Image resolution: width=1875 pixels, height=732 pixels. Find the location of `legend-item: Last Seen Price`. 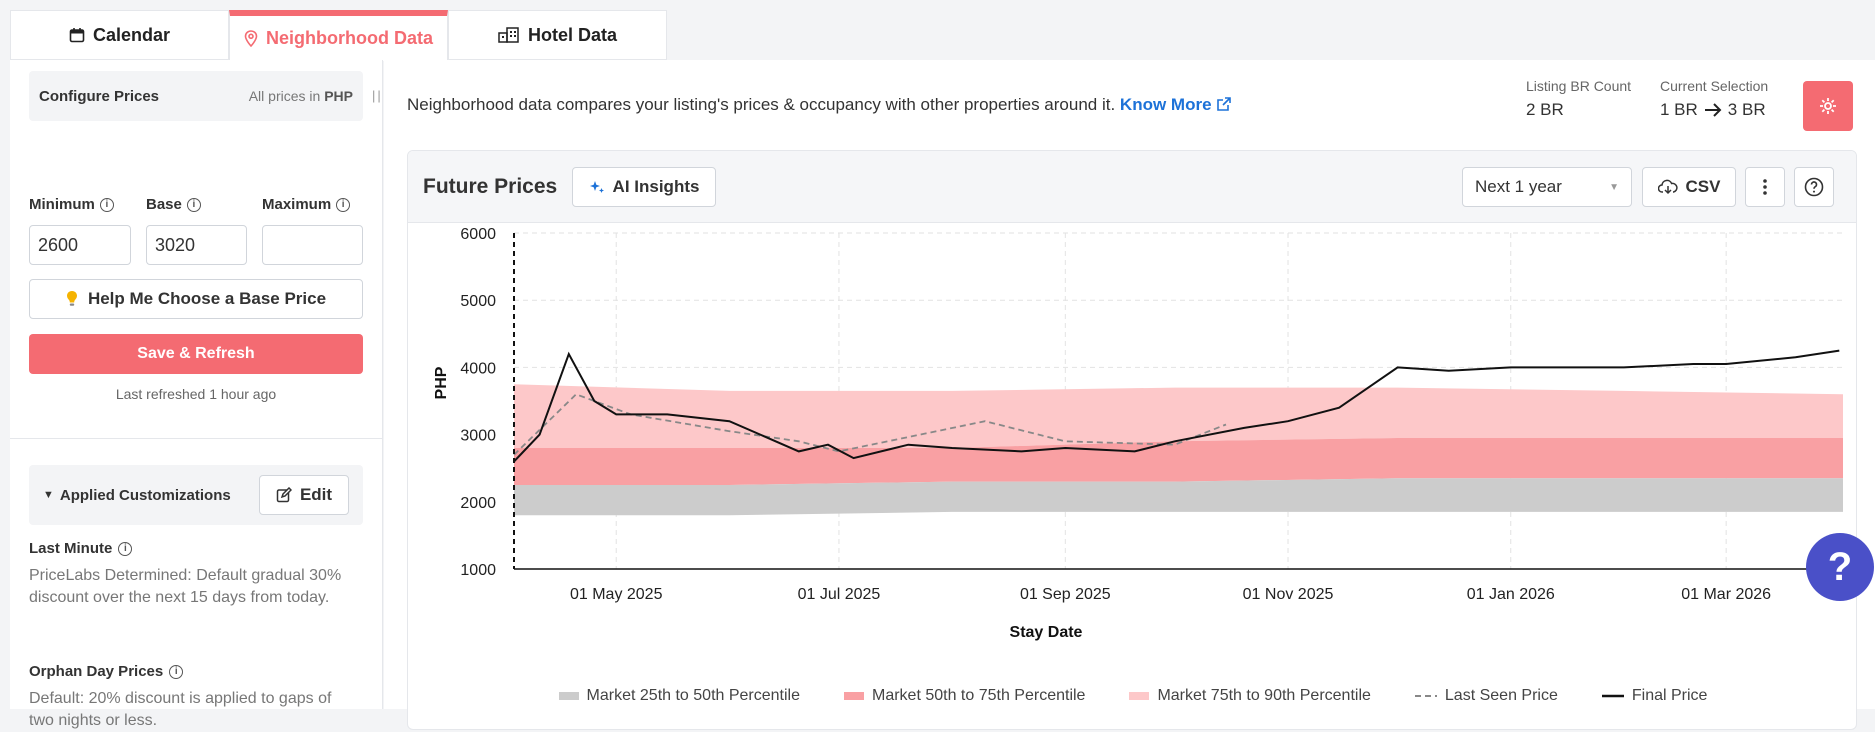

legend-item: Last Seen Price is located at coordinates (1486, 696).